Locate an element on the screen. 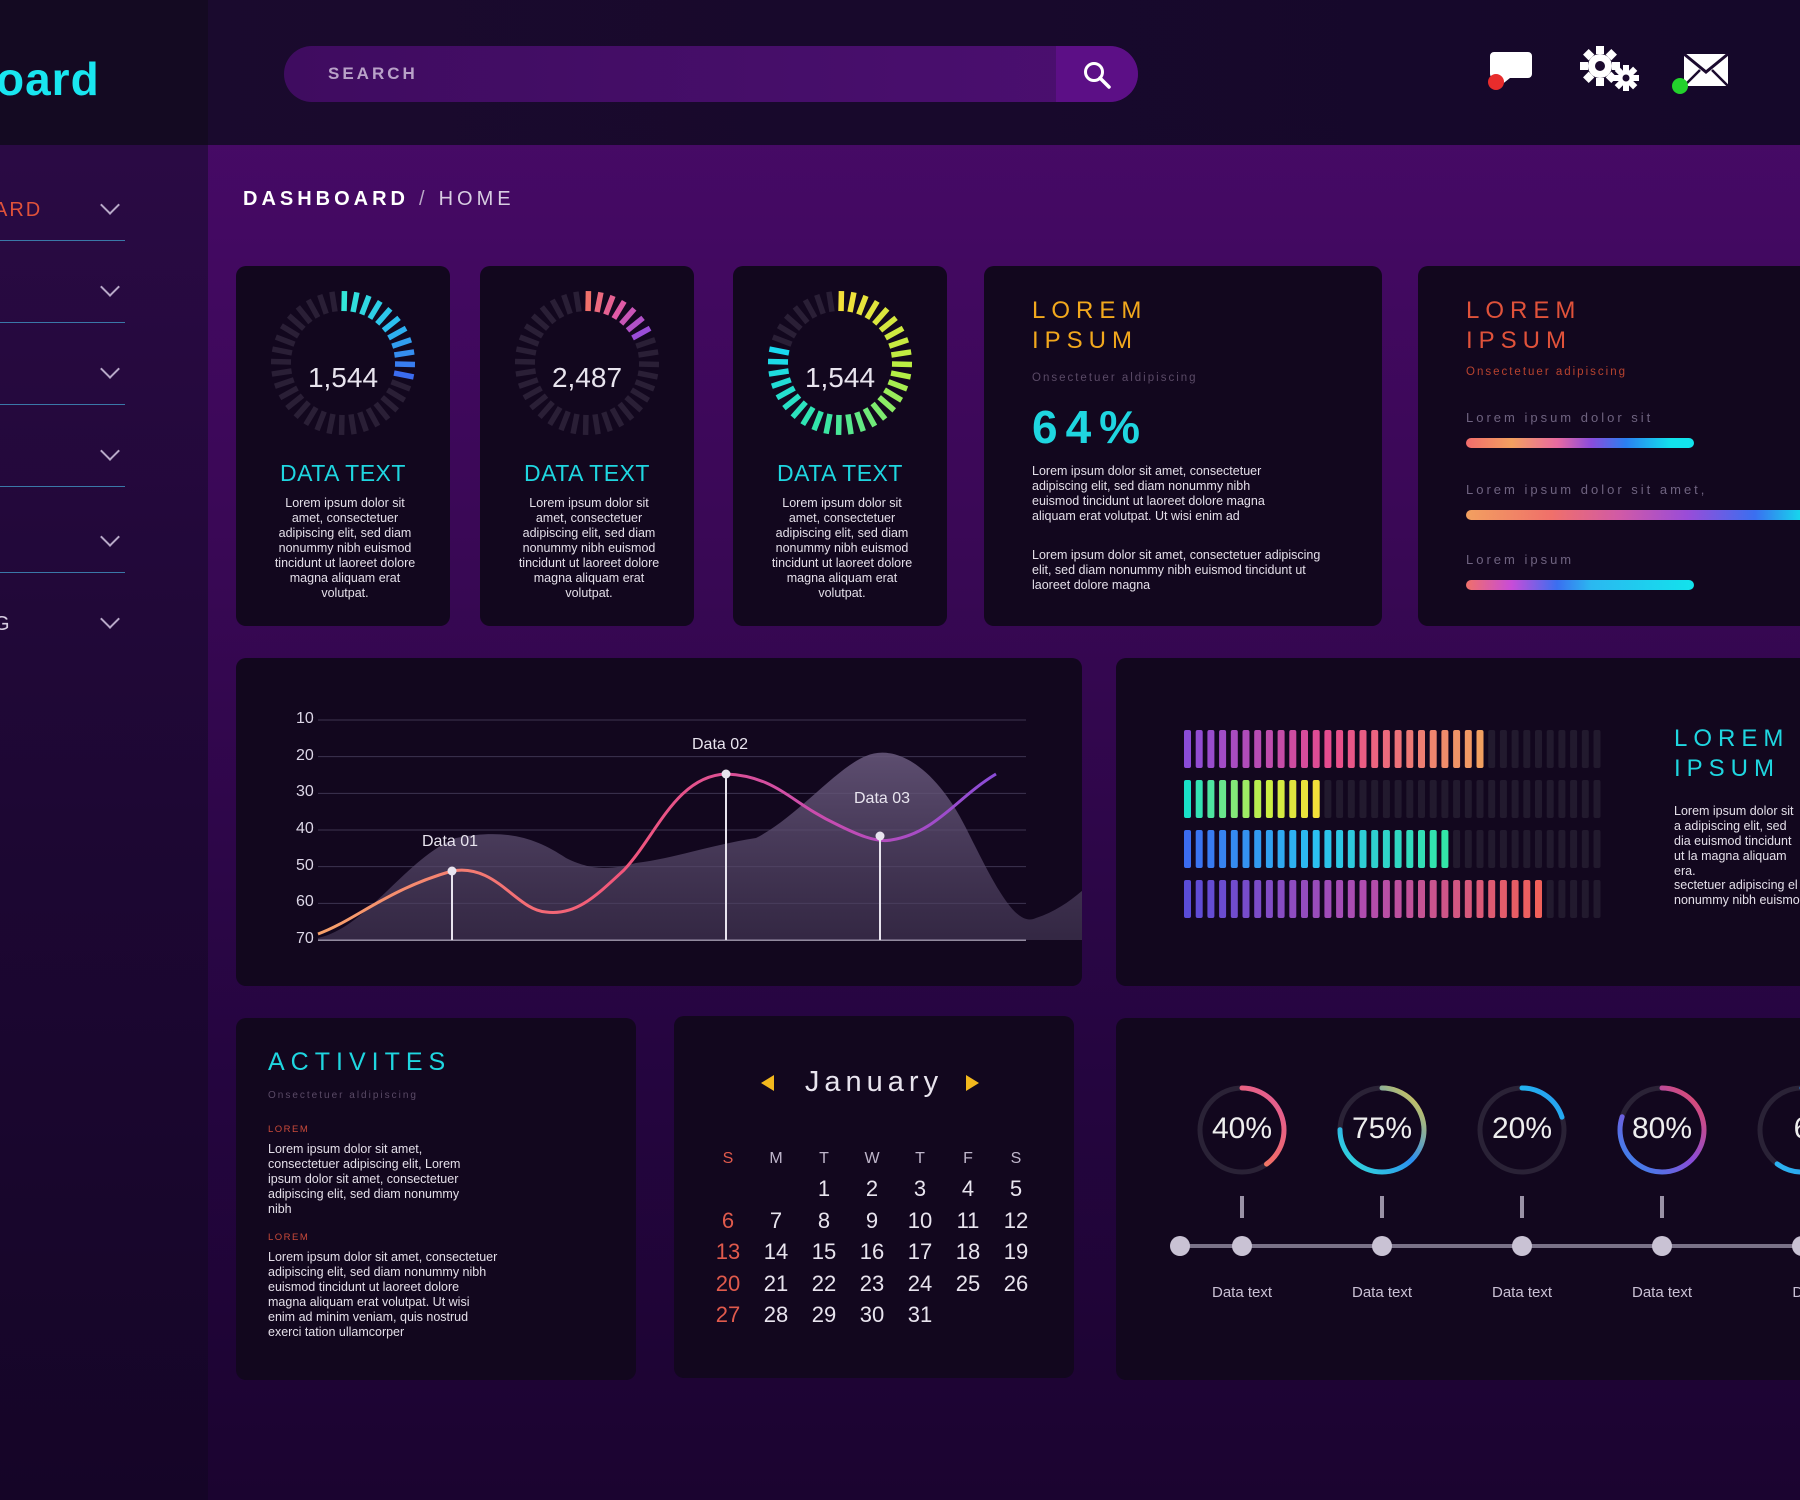 The height and width of the screenshot is (1500, 1800). mail-button is located at coordinates (1700, 75).